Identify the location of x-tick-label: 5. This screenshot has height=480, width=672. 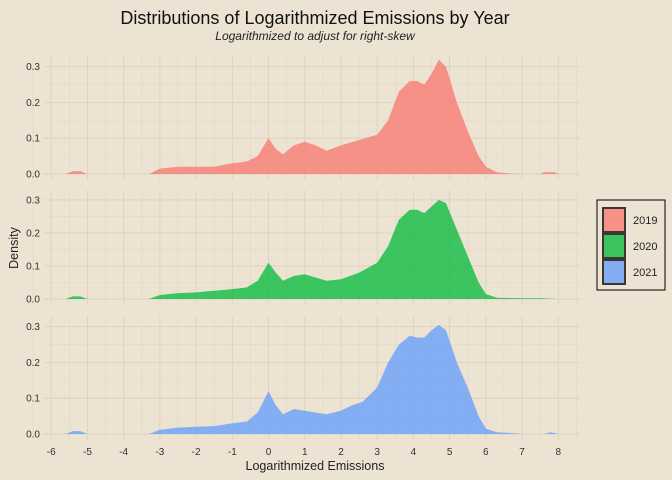
(450, 452).